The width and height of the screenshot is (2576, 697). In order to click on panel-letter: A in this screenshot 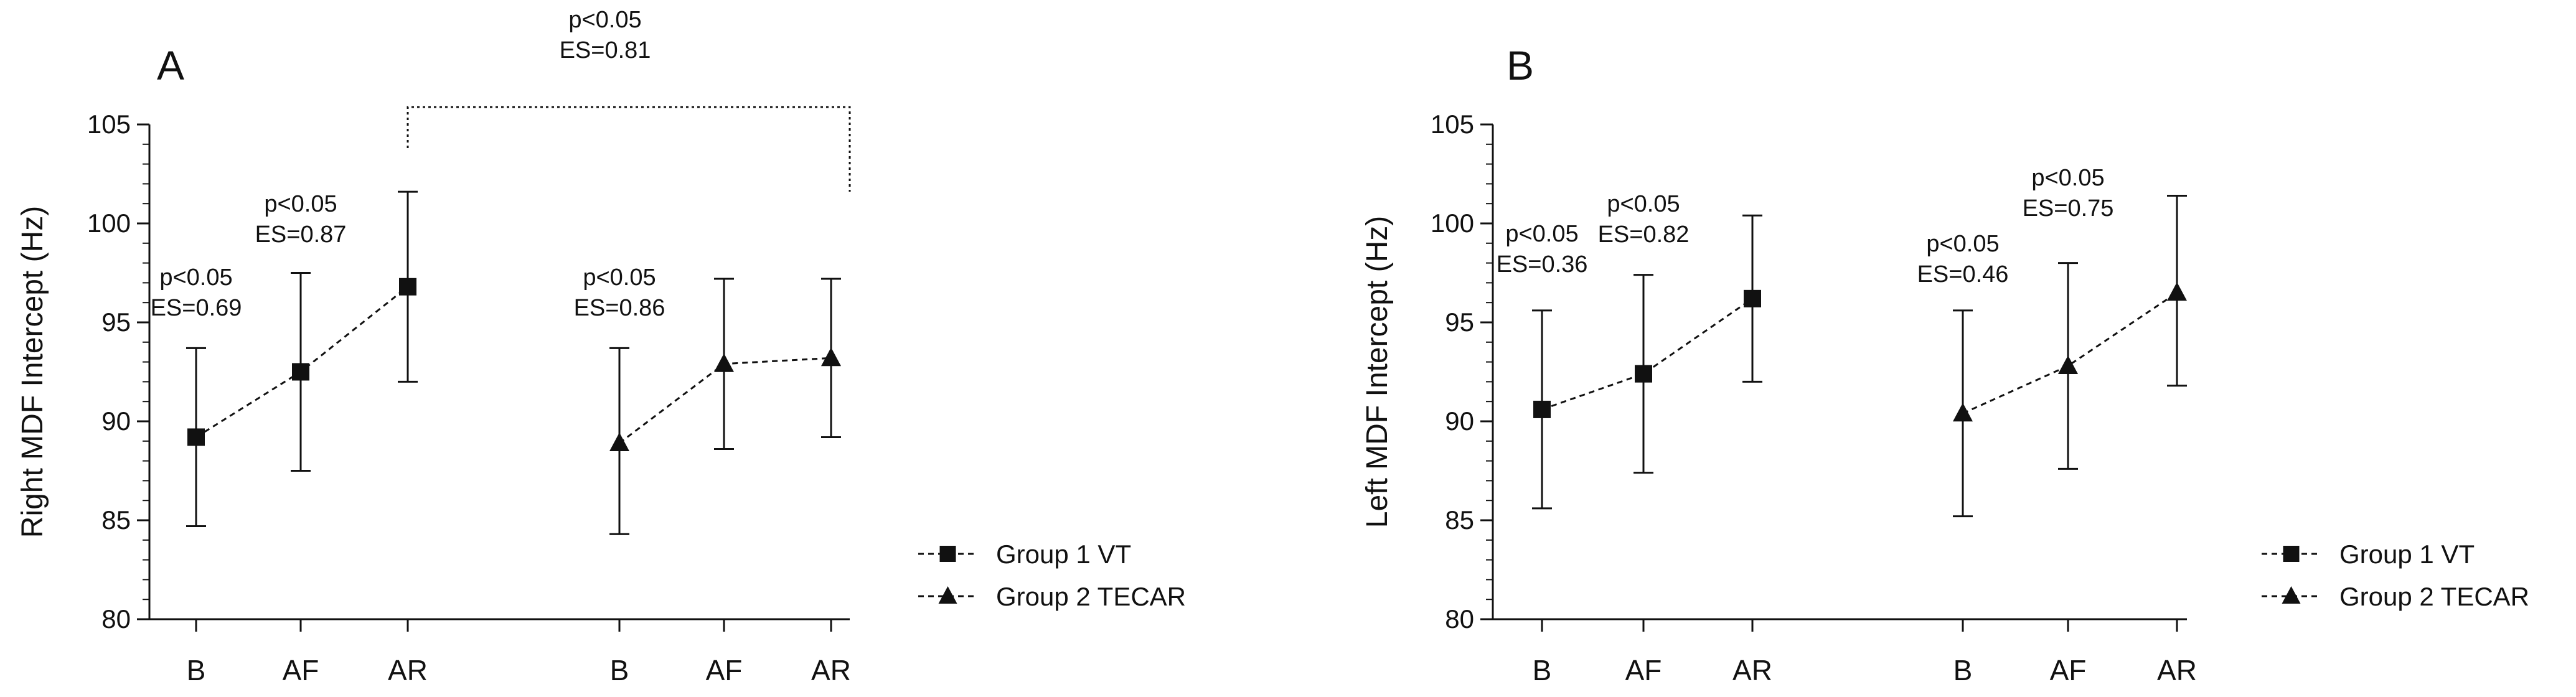, I will do `click(170, 65)`.